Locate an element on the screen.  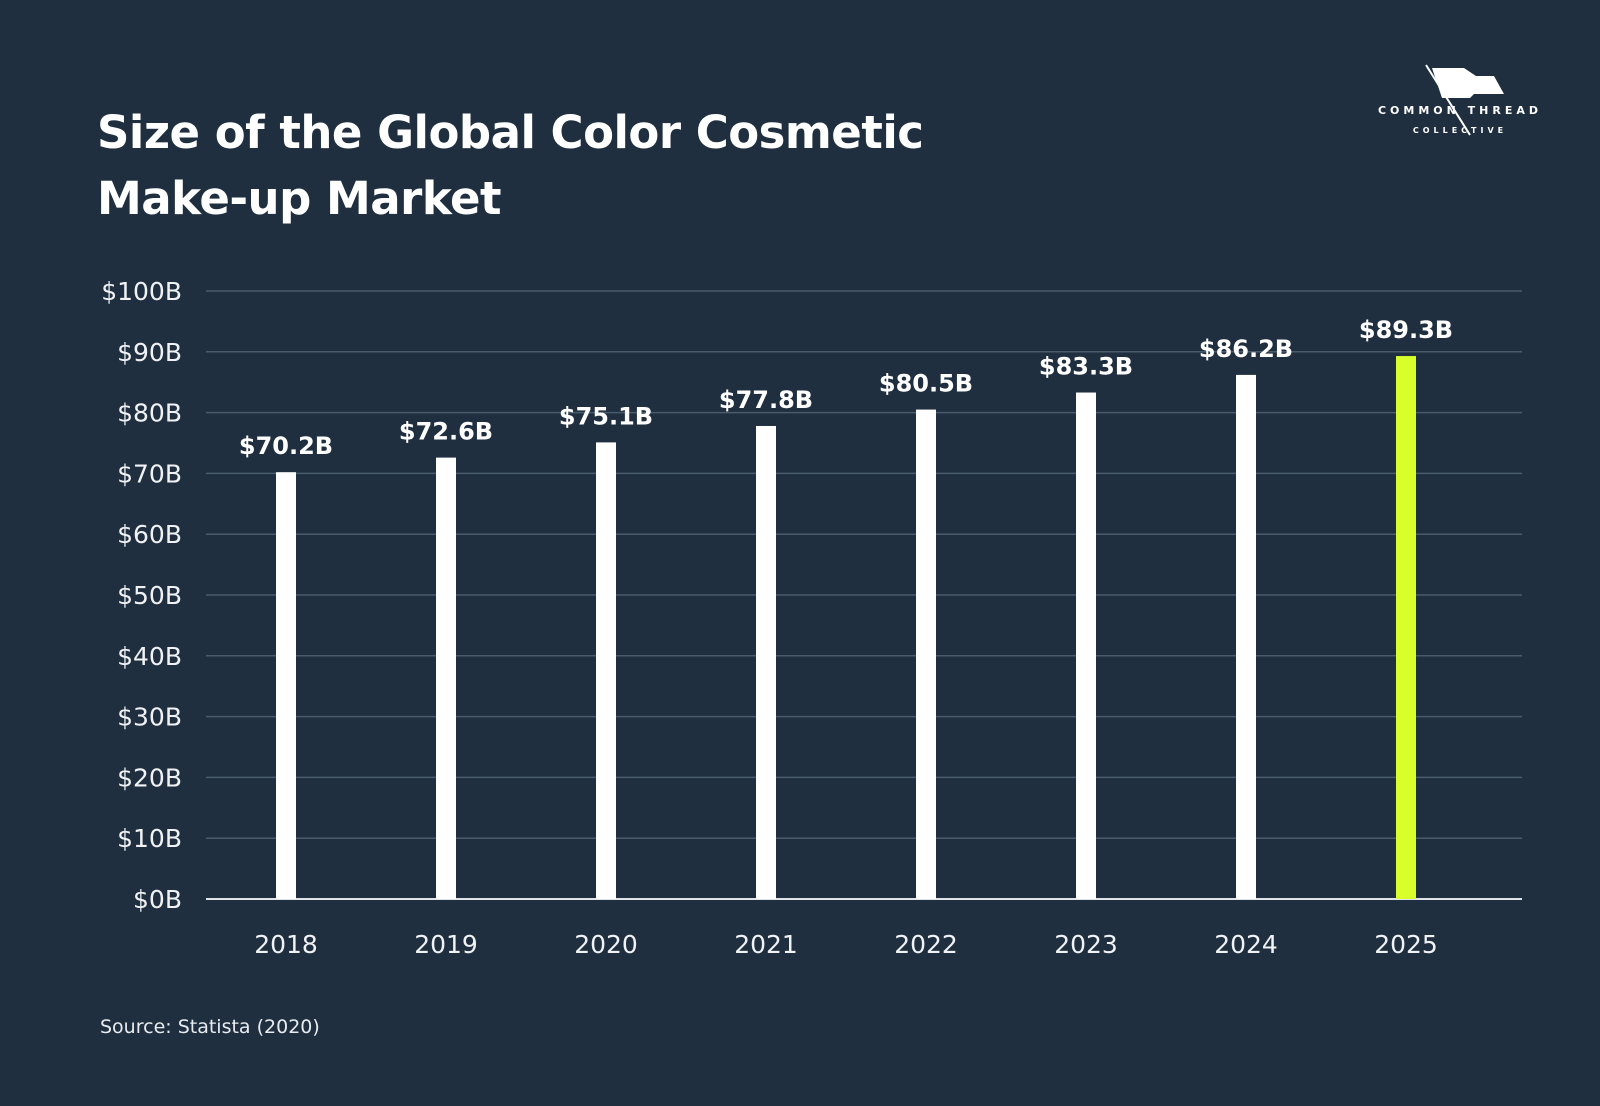
x-tick-label: 2021 is located at coordinates (766, 944).